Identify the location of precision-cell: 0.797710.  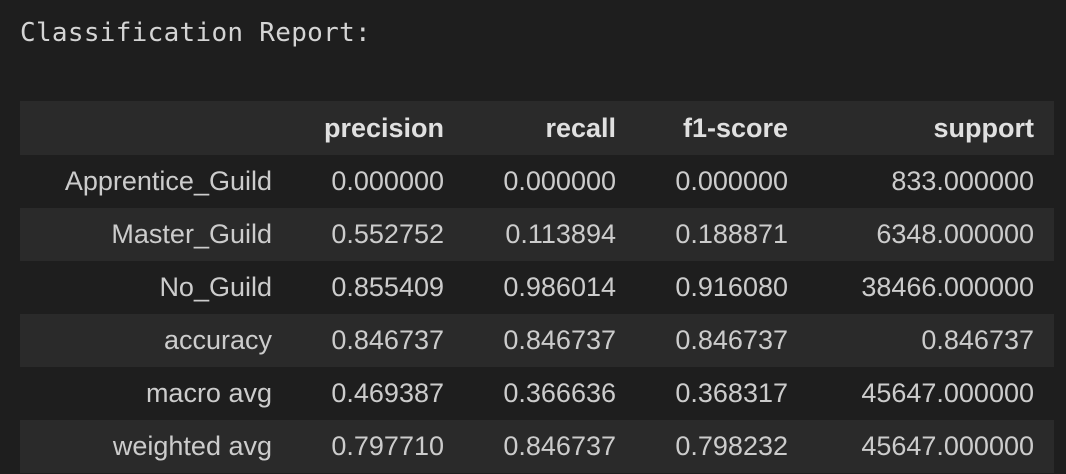
(378, 446).